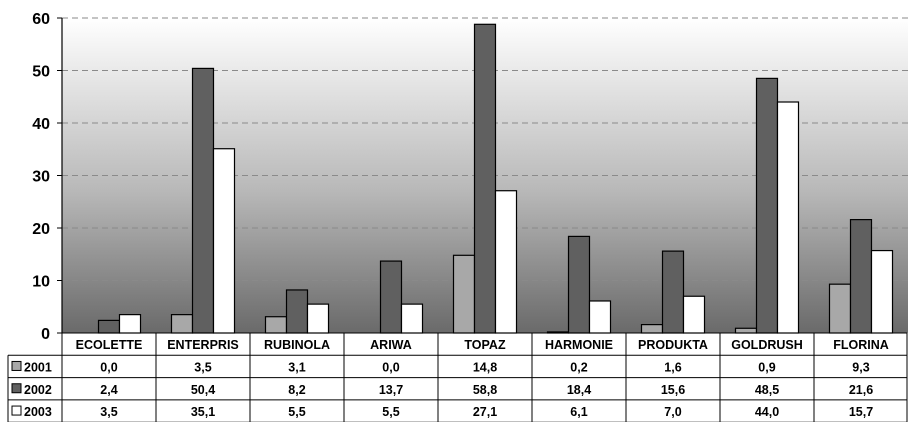 This screenshot has height=422, width=908. What do you see at coordinates (672, 412) in the screenshot?
I see `table-cell: 7,0` at bounding box center [672, 412].